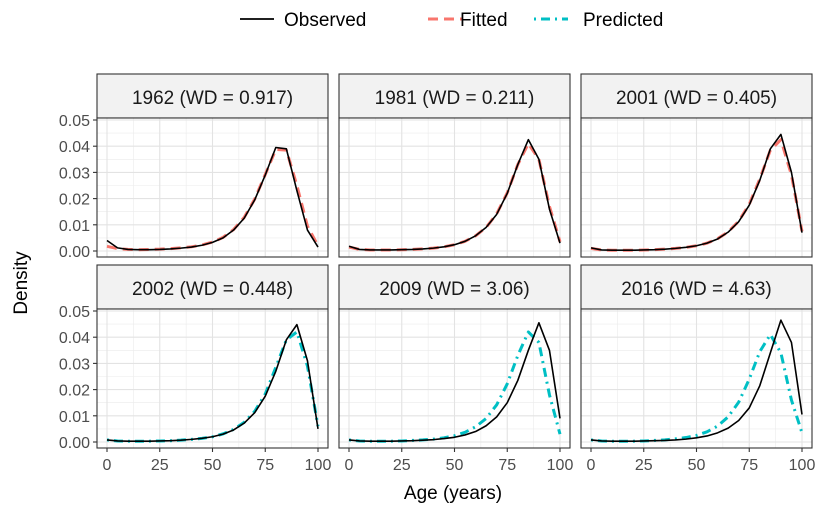 The height and width of the screenshot is (510, 820). Describe the element at coordinates (454, 289) in the screenshot. I see `facet-title: 2009 (WD = 3.06)` at that location.